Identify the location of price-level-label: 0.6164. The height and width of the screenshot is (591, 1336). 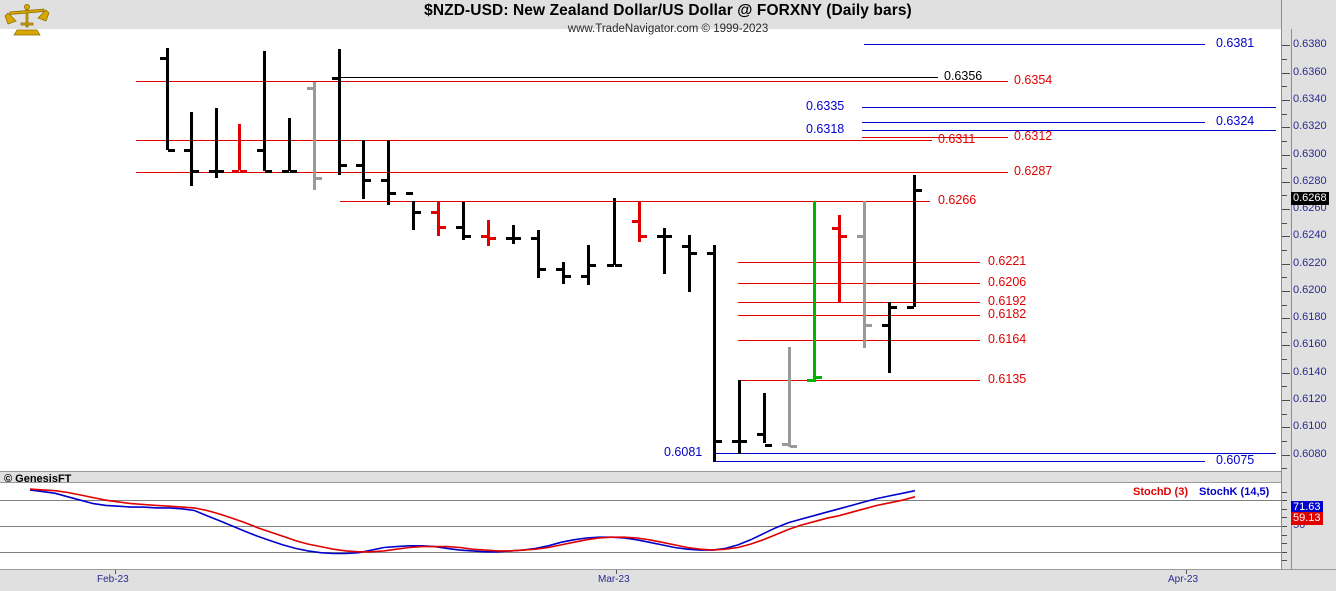
(1007, 339).